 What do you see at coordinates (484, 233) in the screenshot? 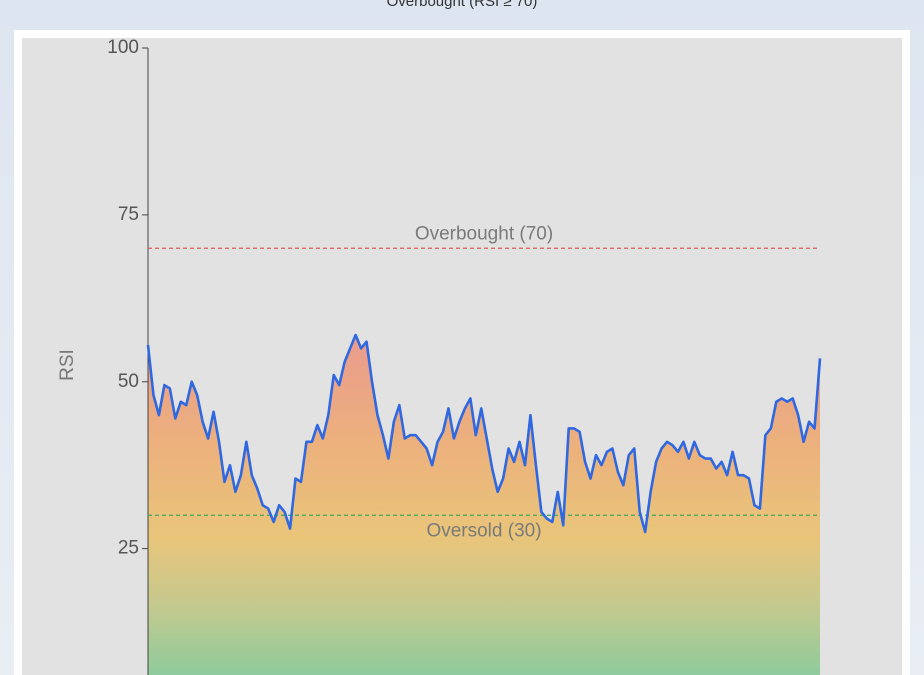
I see `reference-label: Overbought (70)` at bounding box center [484, 233].